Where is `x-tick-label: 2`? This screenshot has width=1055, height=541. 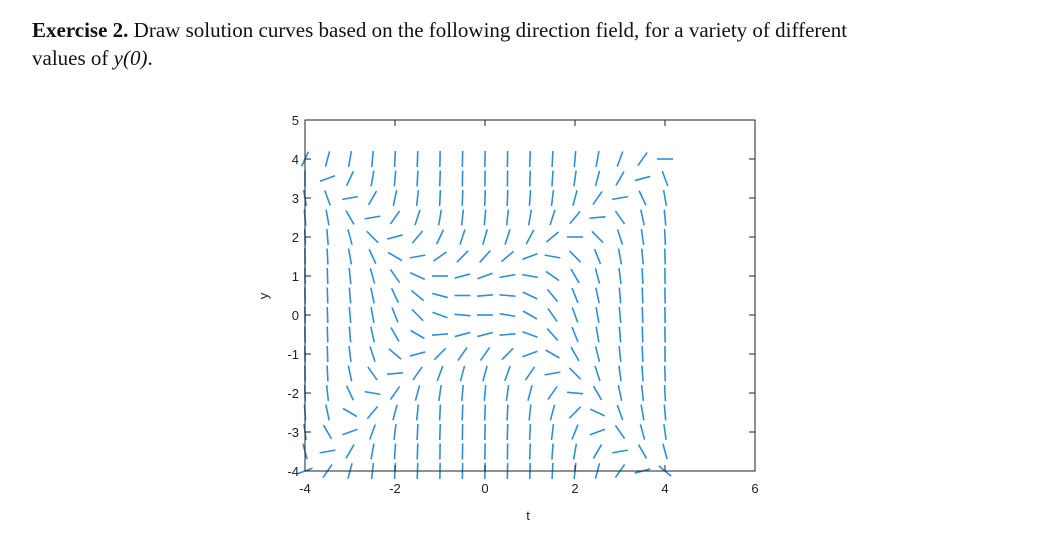 x-tick-label: 2 is located at coordinates (574, 488).